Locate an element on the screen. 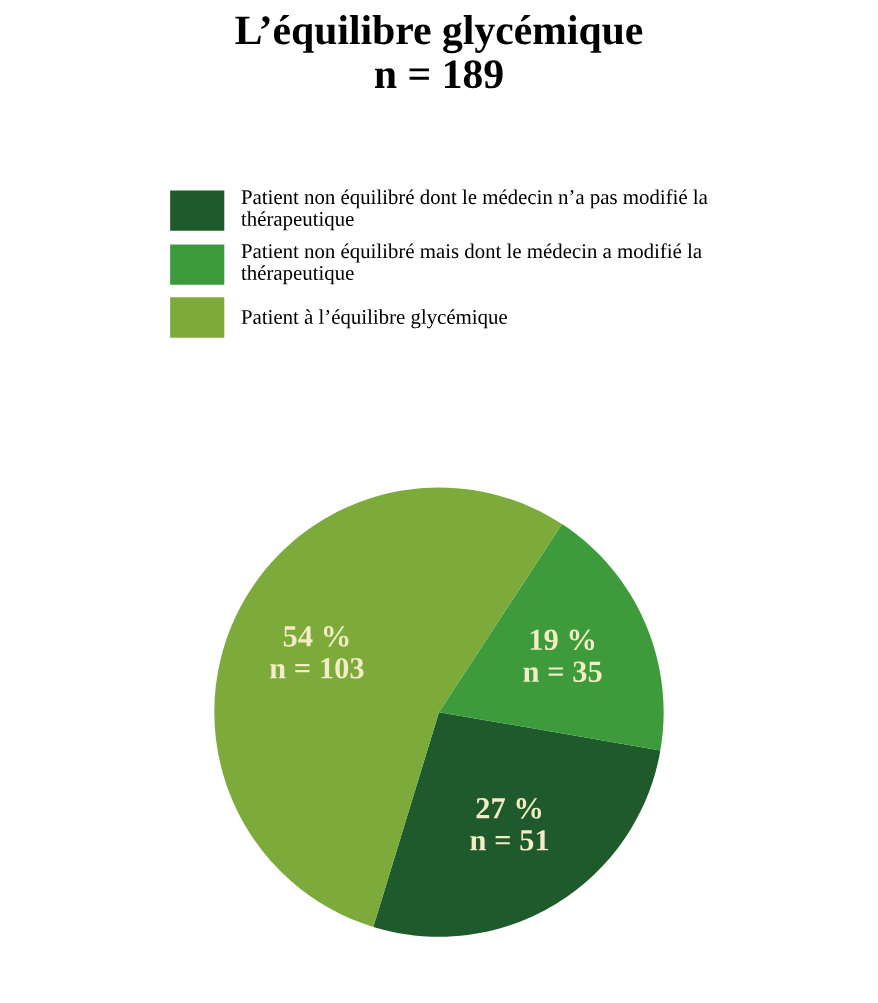 This screenshot has height=1003, width=878. legend-label: Patient à l’équilibre glycémique is located at coordinates (374, 319).